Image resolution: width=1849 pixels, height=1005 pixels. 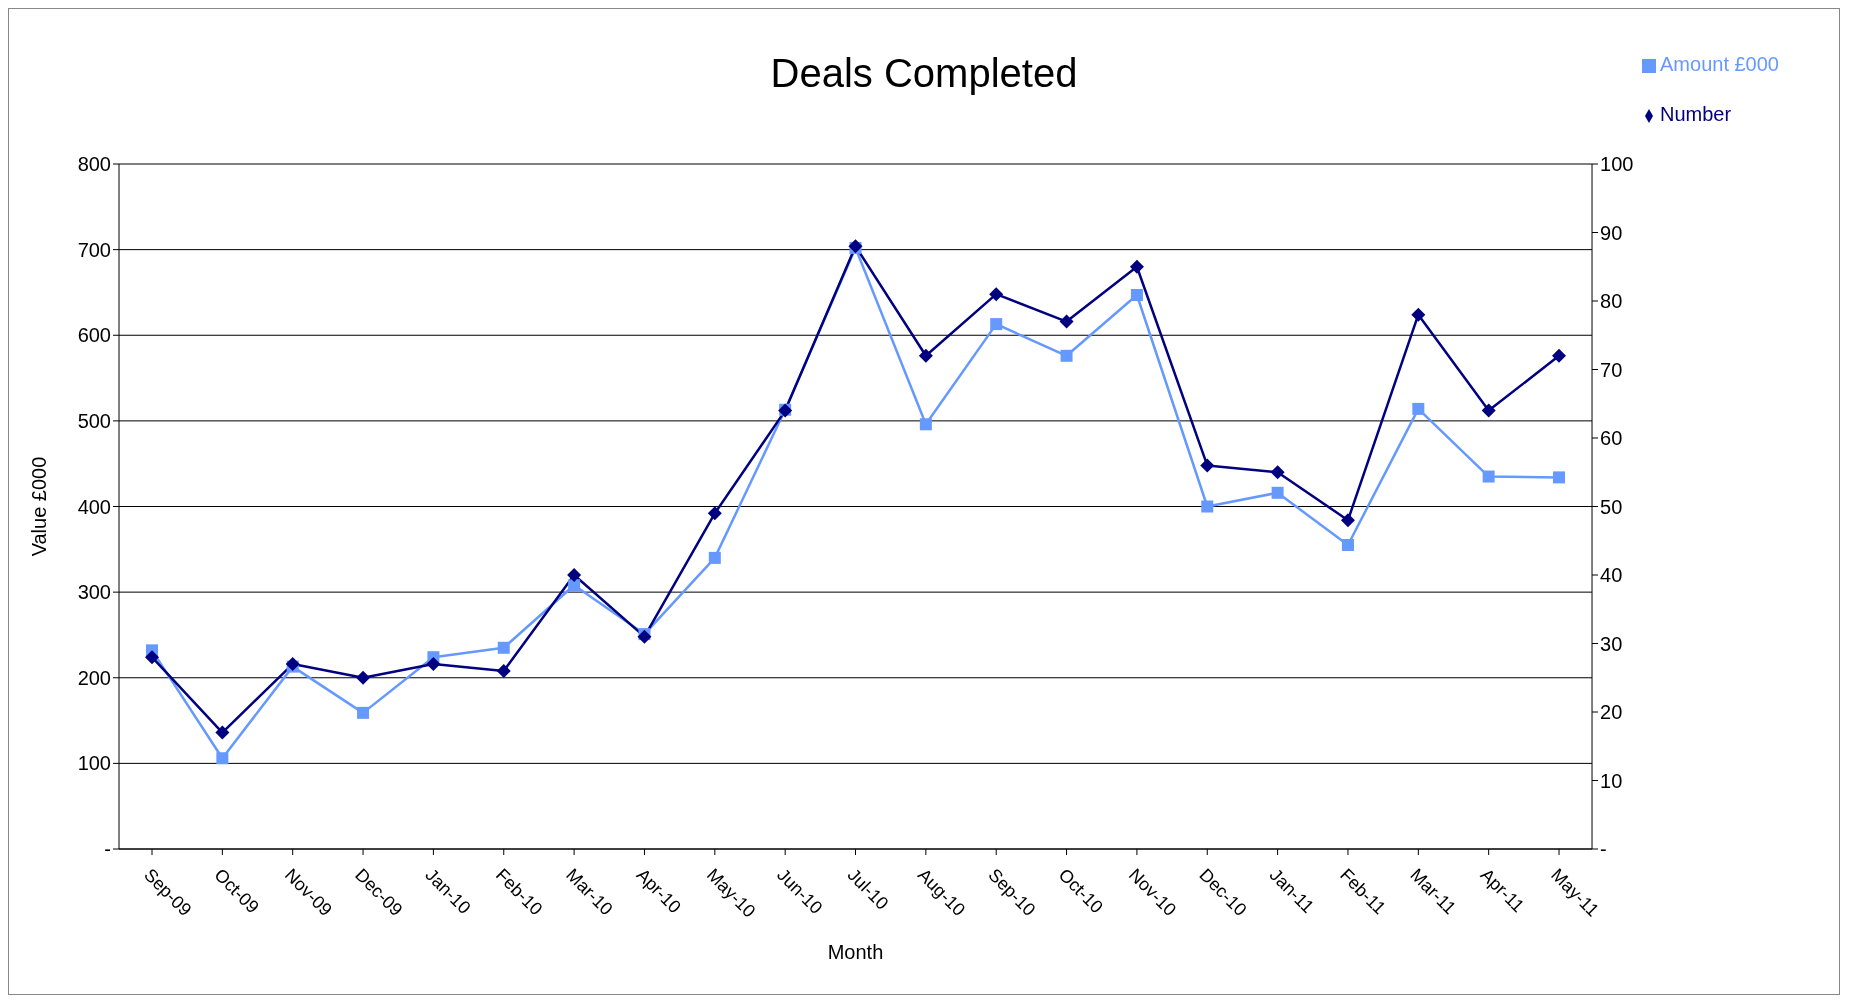 I want to click on y-tick-label: -, so click(x=107, y=849).